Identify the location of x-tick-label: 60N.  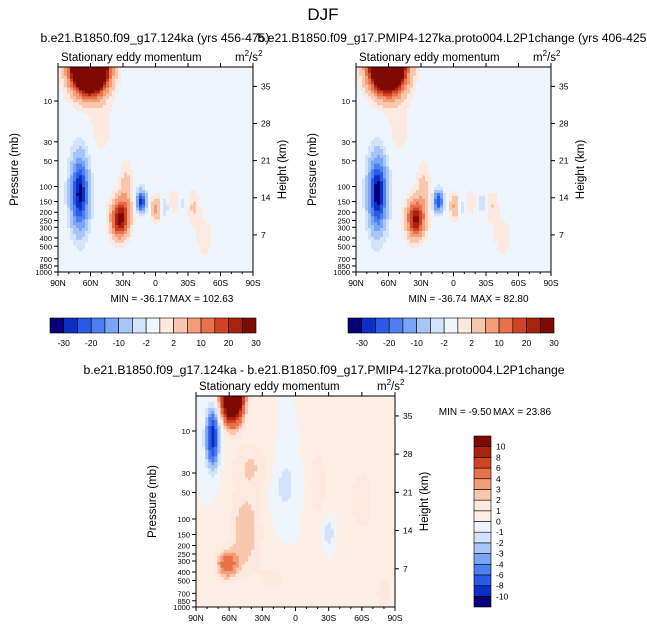
(389, 283).